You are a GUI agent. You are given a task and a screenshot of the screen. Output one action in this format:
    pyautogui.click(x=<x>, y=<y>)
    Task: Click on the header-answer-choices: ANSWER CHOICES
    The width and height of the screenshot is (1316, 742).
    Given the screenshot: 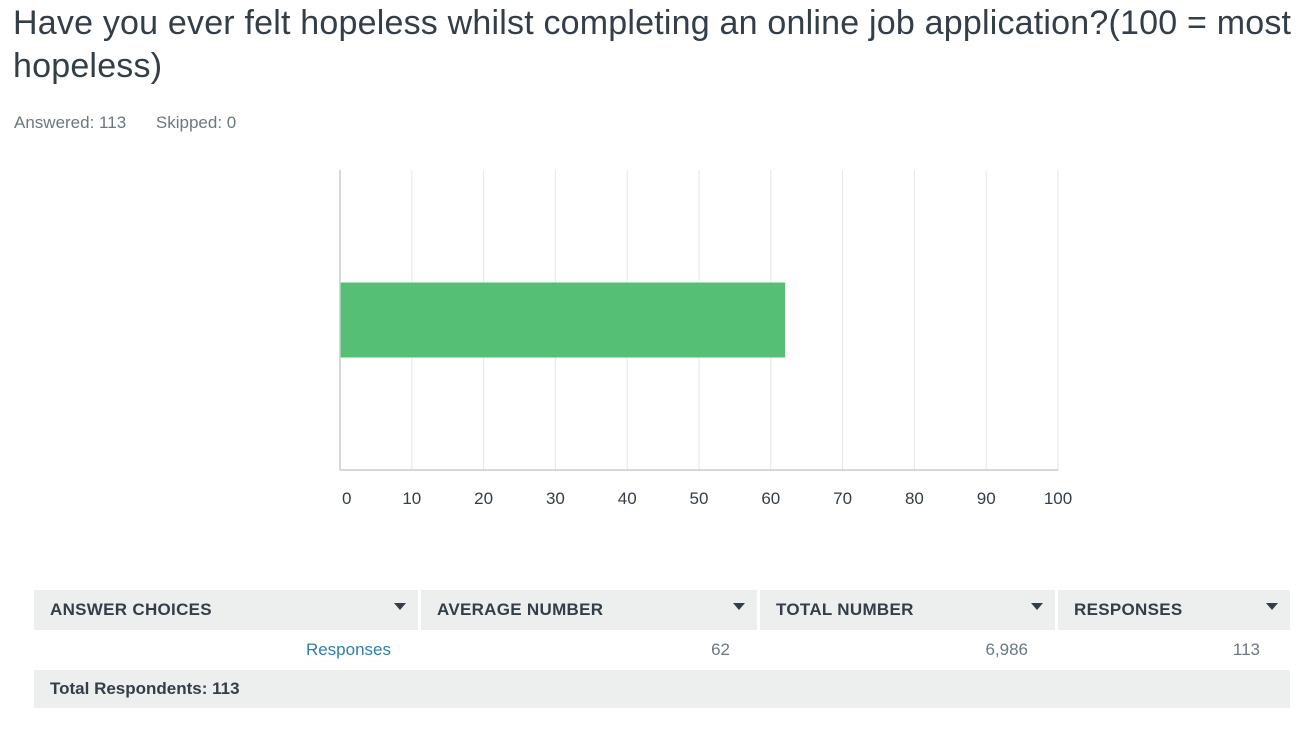 What is the action you would take?
    pyautogui.click(x=227, y=610)
    